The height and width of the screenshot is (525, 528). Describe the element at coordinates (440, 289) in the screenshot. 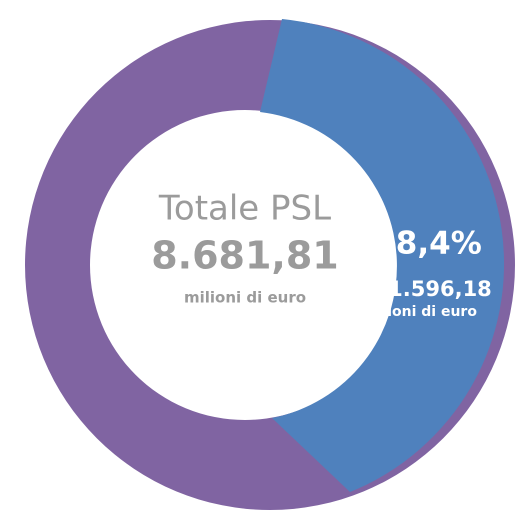

I see `segment-value: 1.596,18` at that location.